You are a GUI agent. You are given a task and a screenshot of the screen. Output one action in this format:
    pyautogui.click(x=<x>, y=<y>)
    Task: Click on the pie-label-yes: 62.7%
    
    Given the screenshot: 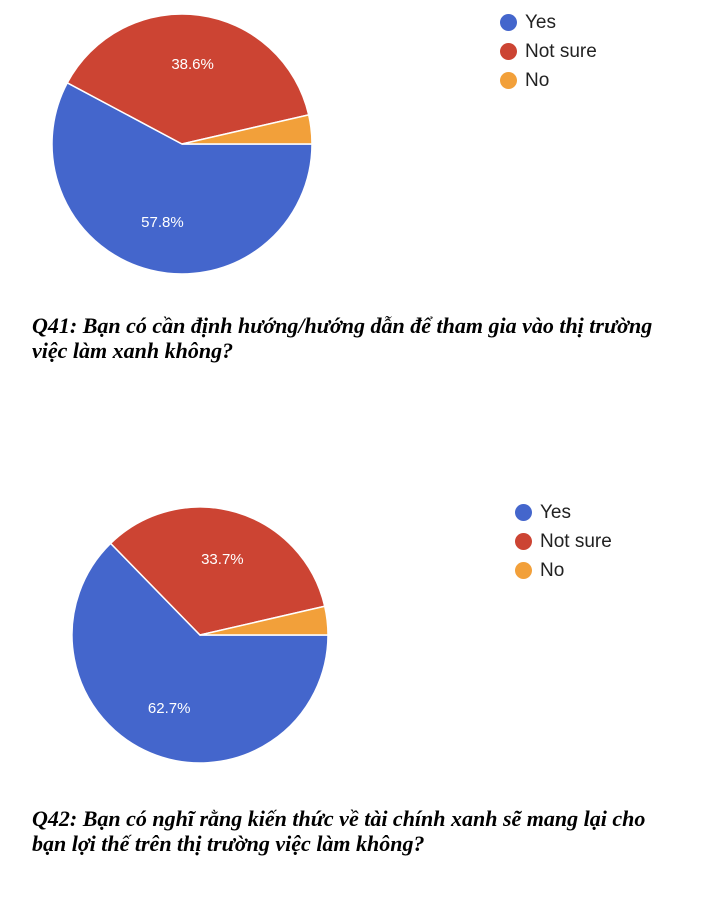 What is the action you would take?
    pyautogui.click(x=169, y=708)
    